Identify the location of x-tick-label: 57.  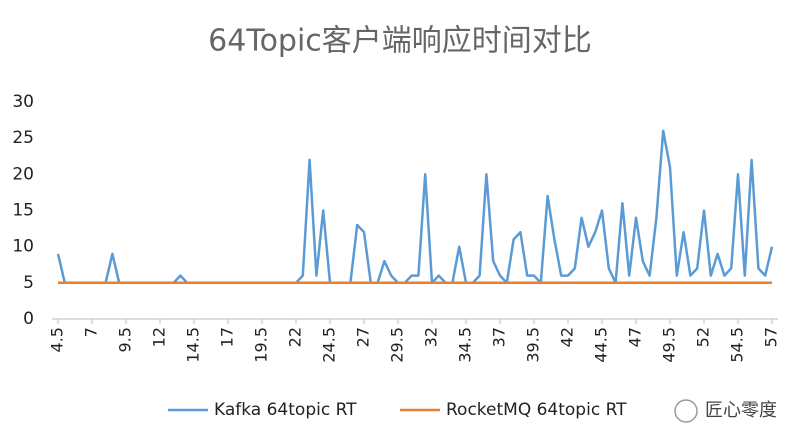
(771, 337).